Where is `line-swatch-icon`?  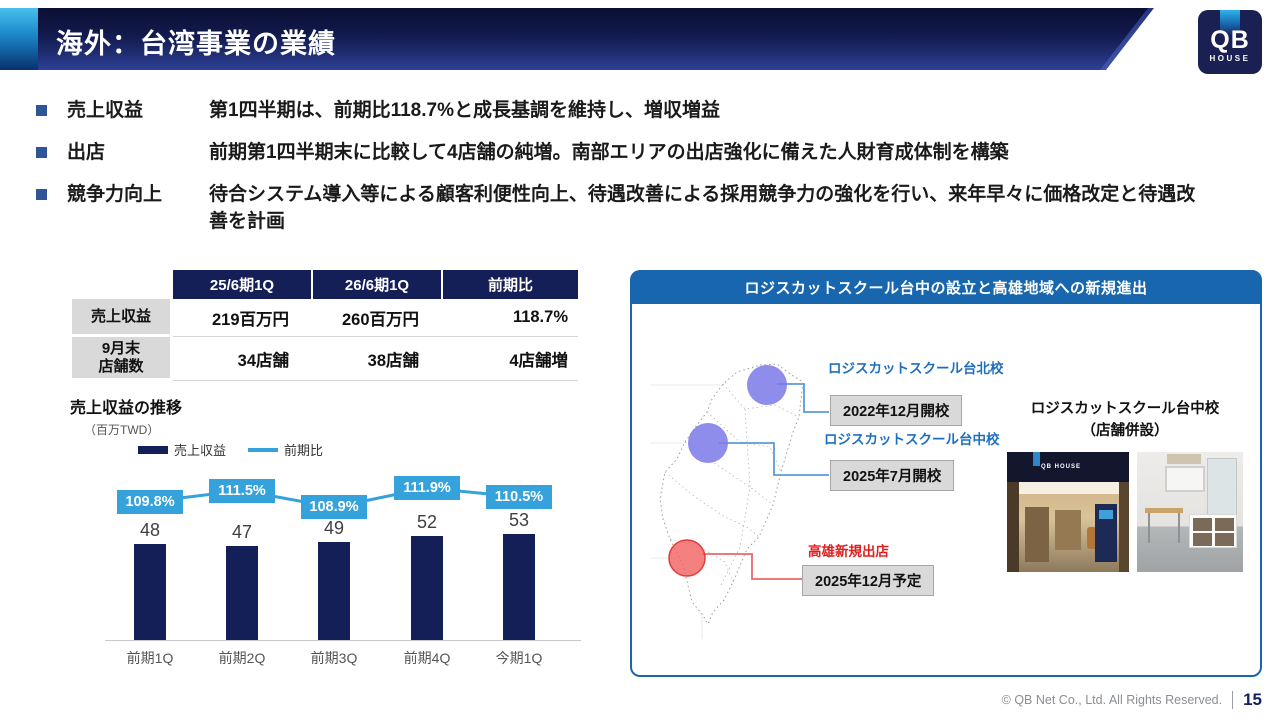
line-swatch-icon is located at coordinates (263, 449).